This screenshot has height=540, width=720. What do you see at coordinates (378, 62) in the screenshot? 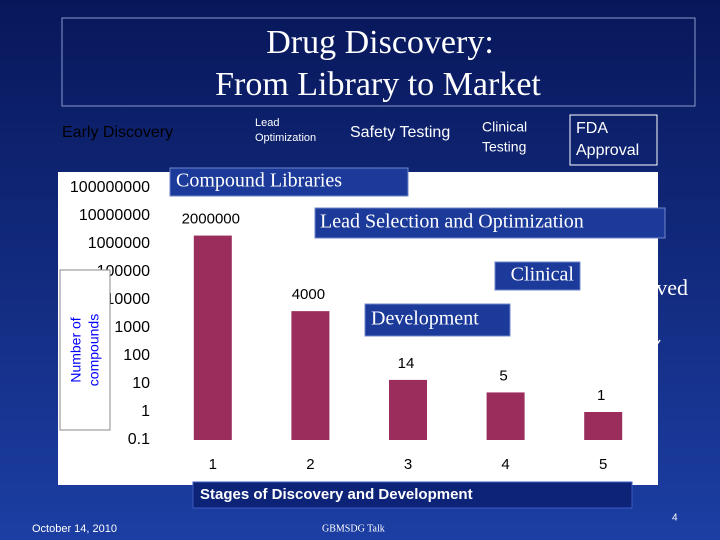
I see `title-box` at bounding box center [378, 62].